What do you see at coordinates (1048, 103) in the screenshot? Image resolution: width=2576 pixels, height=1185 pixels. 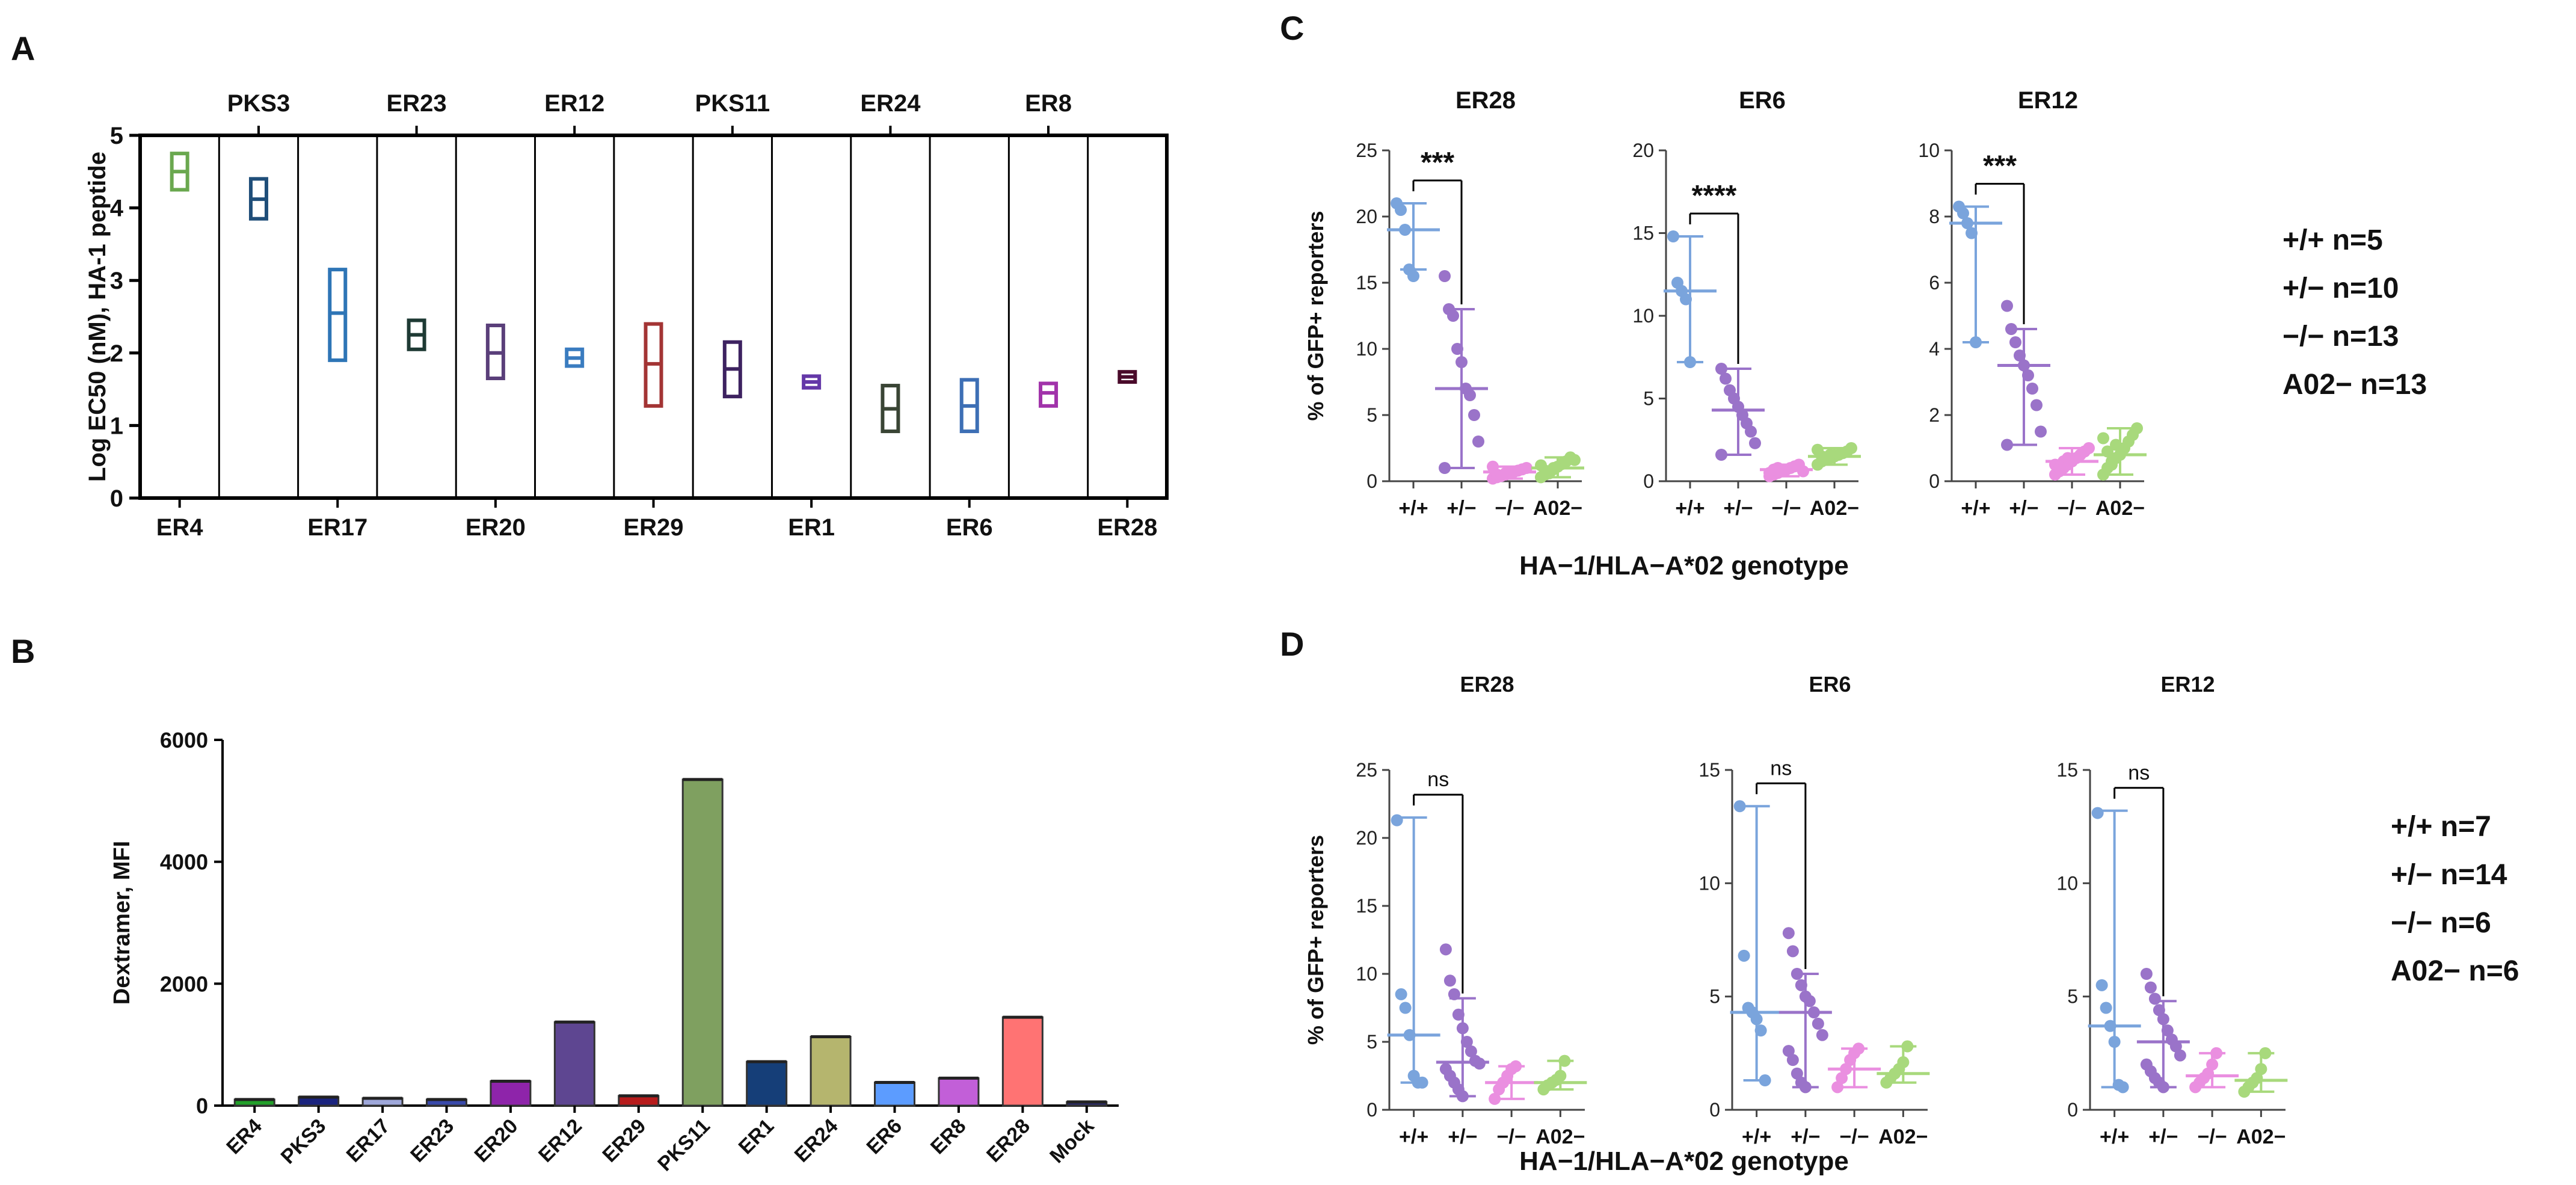 I see `panel-a-category-label-er8: ER8` at bounding box center [1048, 103].